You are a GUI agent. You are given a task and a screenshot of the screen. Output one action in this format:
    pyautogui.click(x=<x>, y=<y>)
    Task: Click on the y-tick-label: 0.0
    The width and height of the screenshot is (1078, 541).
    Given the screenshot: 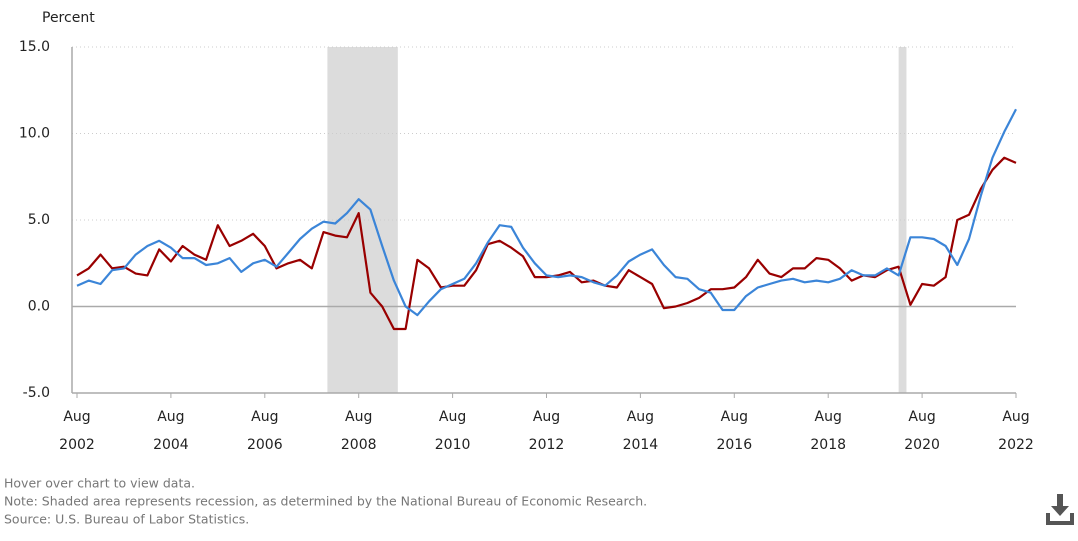 What is the action you would take?
    pyautogui.click(x=39, y=307)
    